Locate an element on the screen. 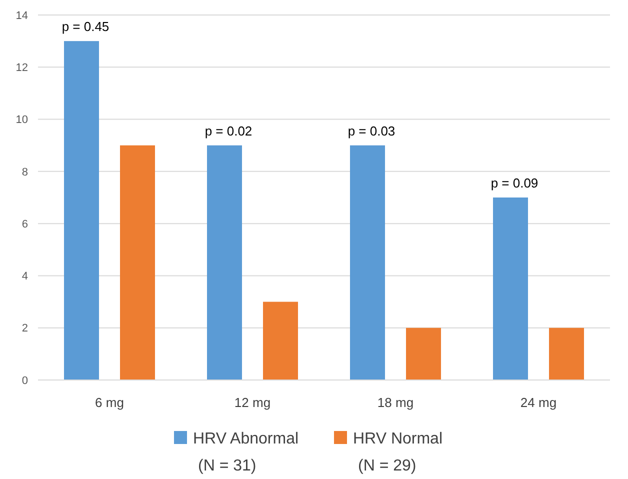 The image size is (628, 479). x-tick-label: 24 mg is located at coordinates (538, 402).